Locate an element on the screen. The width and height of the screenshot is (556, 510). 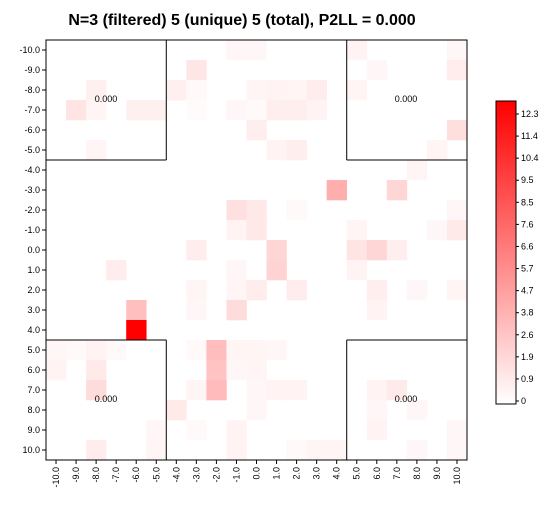
colorbar-tick-label: 0 is located at coordinates (523, 401).